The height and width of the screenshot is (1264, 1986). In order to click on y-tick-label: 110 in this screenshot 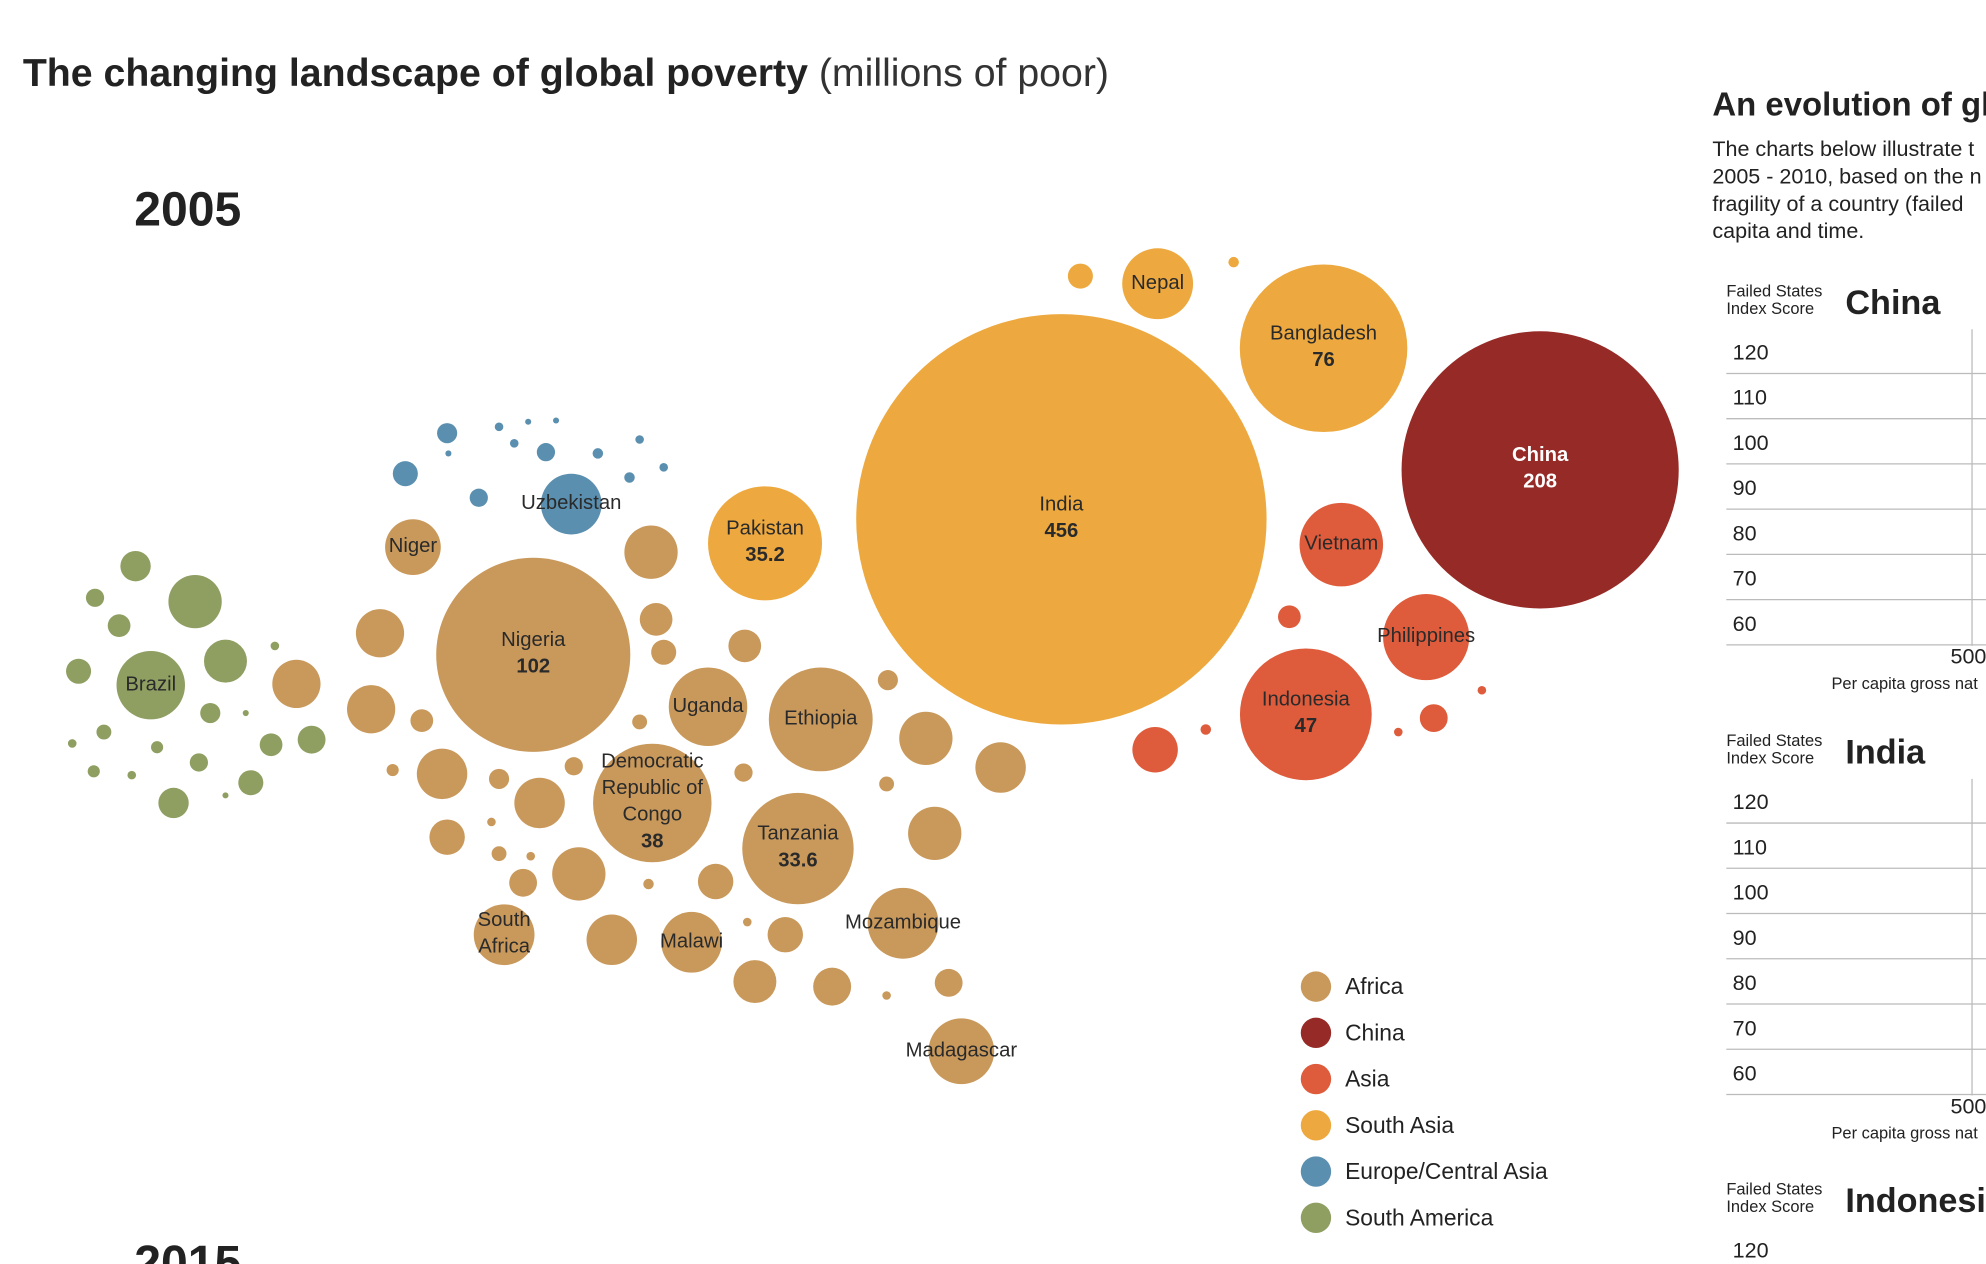, I will do `click(1750, 398)`.